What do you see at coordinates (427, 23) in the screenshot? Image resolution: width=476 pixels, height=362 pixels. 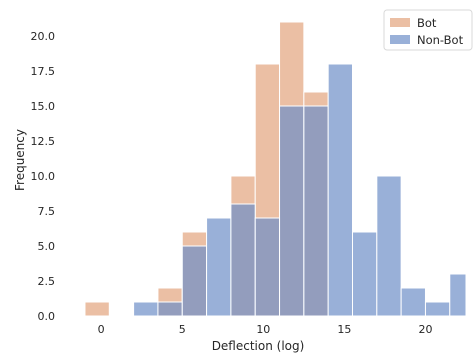 I see `legend-label-bot: Bot` at bounding box center [427, 23].